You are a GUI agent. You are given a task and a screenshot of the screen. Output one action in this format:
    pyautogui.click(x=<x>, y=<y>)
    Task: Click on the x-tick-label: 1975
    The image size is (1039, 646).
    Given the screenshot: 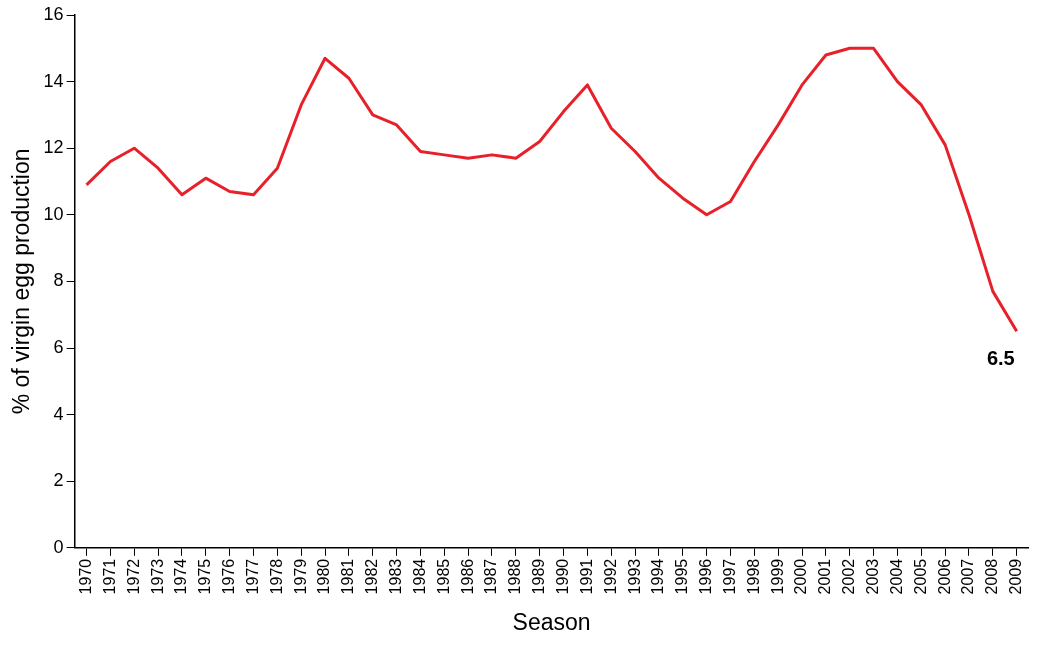 What is the action you would take?
    pyautogui.click(x=205, y=576)
    